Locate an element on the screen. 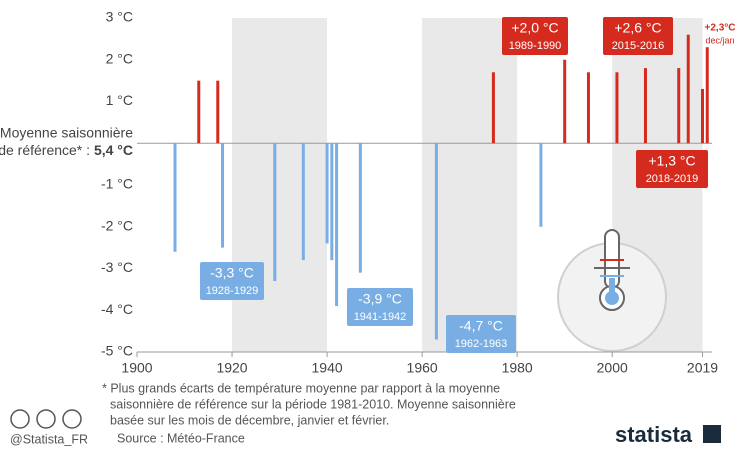 The height and width of the screenshot is (457, 740). period-label: 1941-1942 is located at coordinates (380, 317).